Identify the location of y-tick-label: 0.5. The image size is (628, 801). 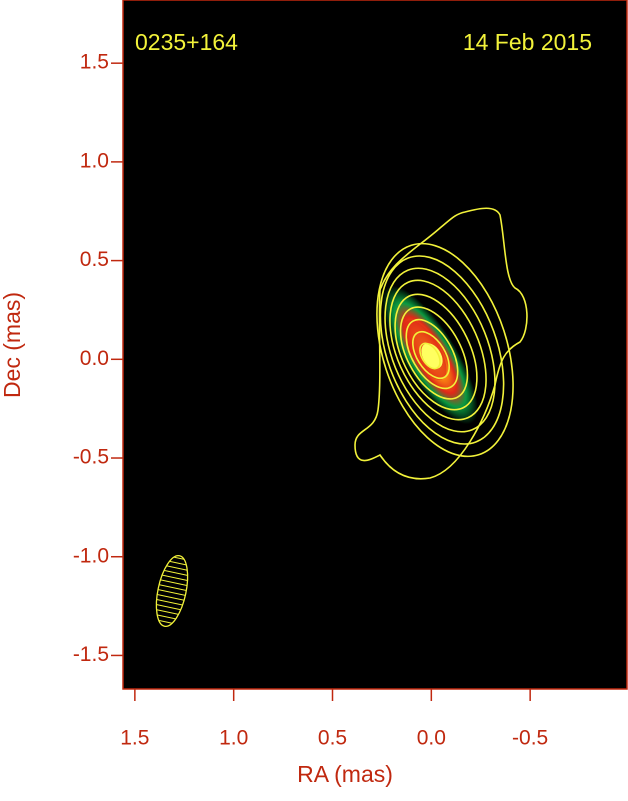
(94, 259).